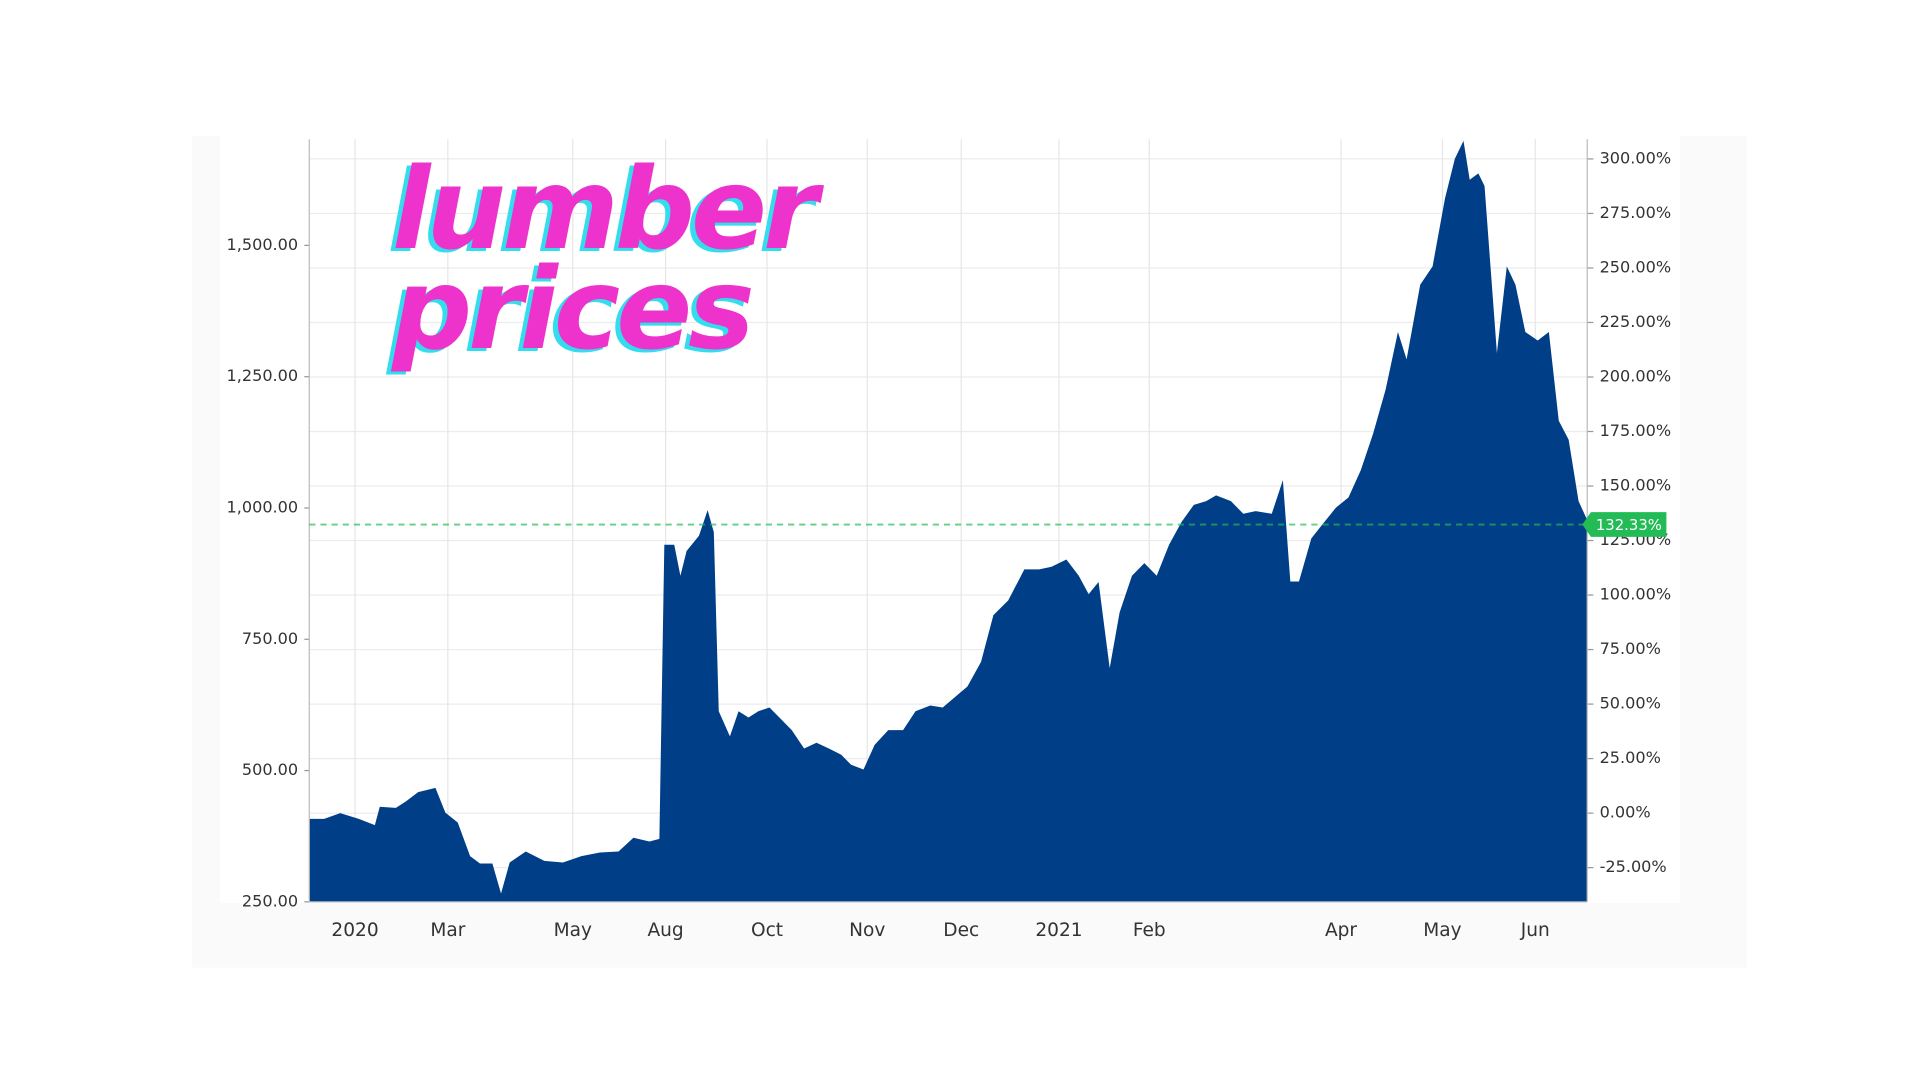  What do you see at coordinates (1636, 594) in the screenshot?
I see `y2-tick-label: 100.00%` at bounding box center [1636, 594].